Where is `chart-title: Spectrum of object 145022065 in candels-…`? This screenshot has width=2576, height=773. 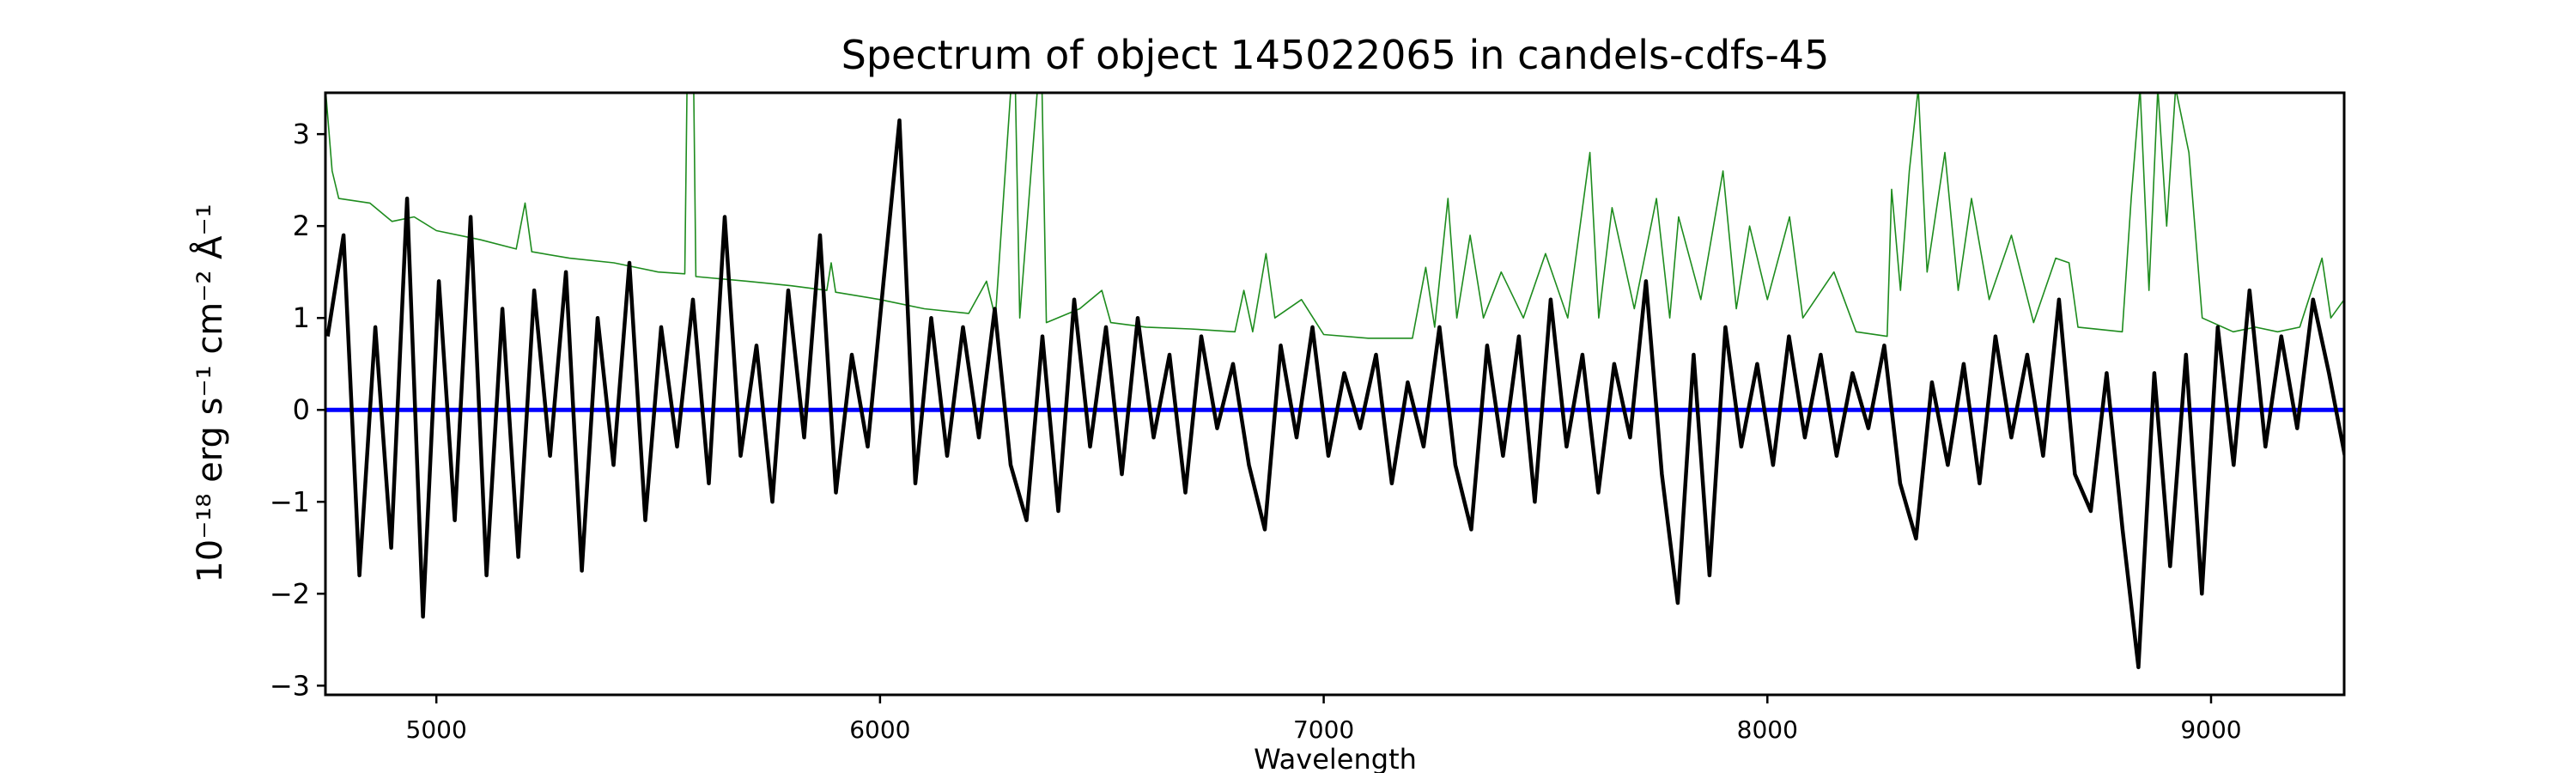
chart-title: Spectrum of object 145022065 in candels-… is located at coordinates (1335, 55).